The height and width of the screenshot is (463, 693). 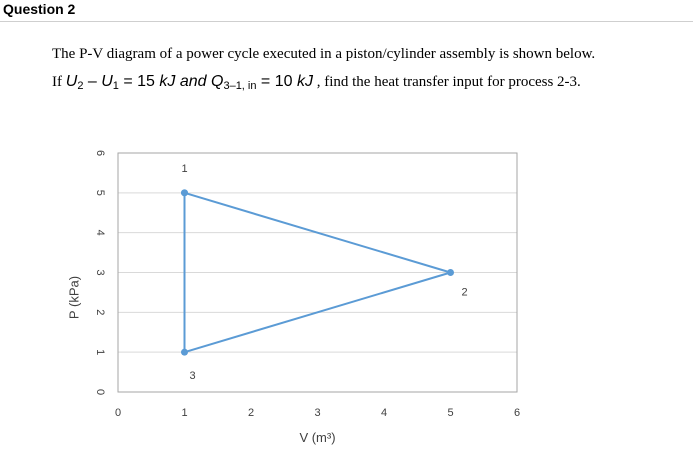 I want to click on u1-subscript: 1, so click(x=115, y=86).